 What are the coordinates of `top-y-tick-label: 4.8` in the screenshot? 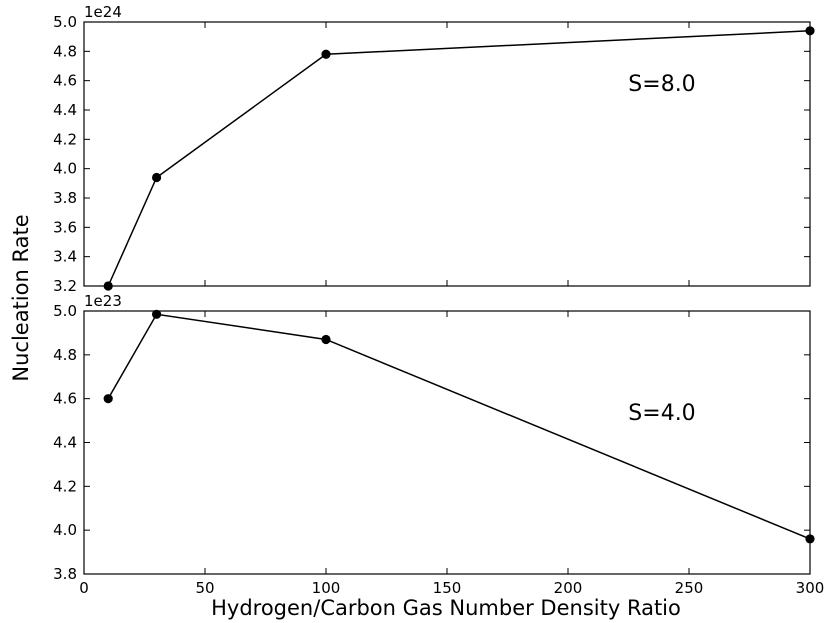 It's located at (65, 51).